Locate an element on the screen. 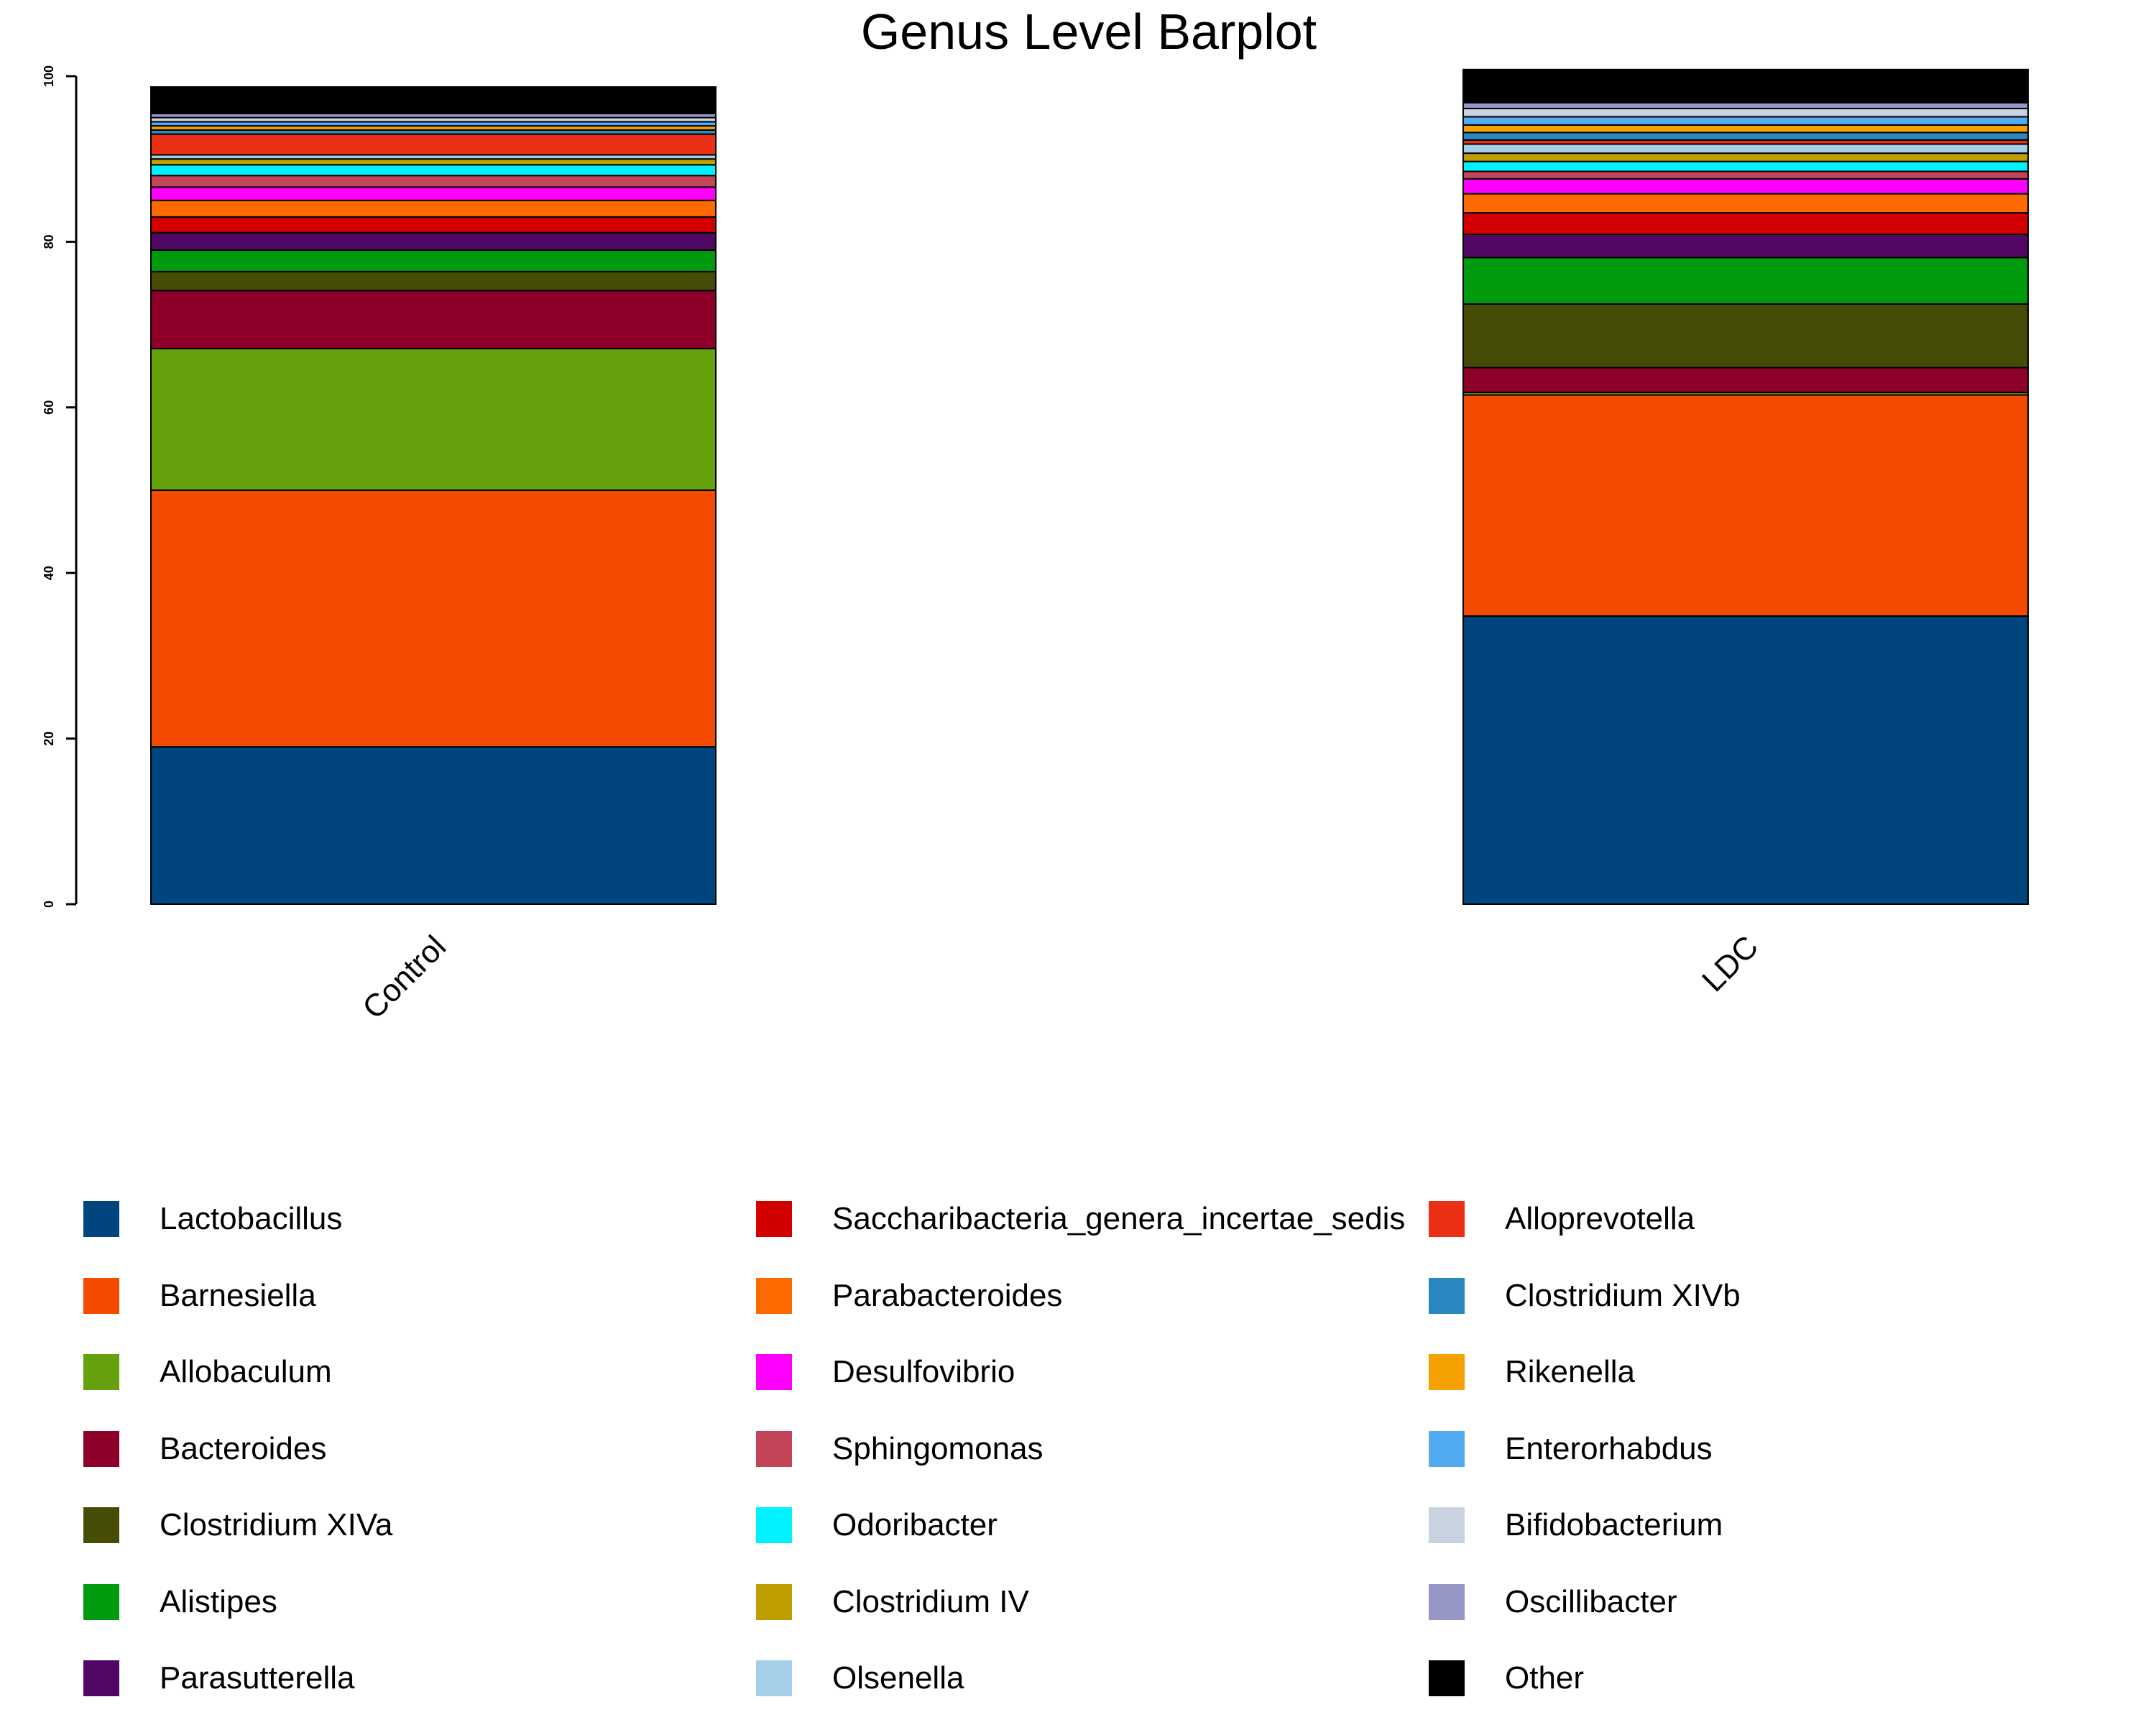  bar-stack-ldc is located at coordinates (1745, 486).